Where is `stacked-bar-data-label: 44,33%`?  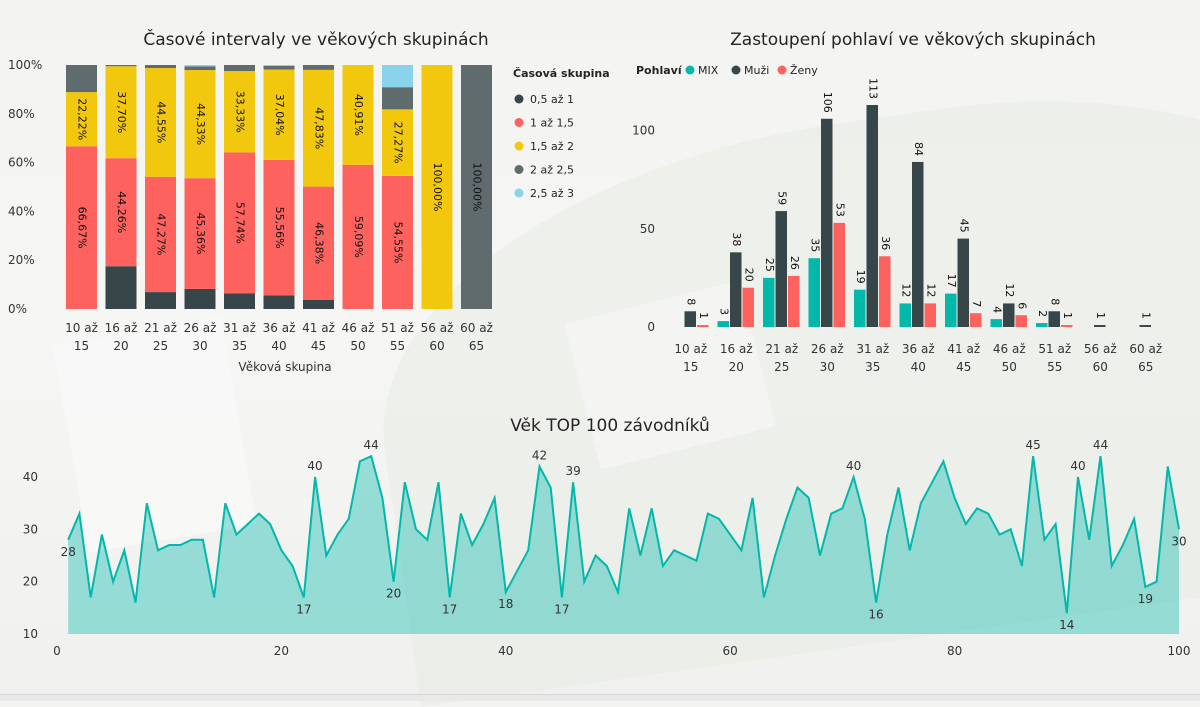 stacked-bar-data-label: 44,33% is located at coordinates (200, 124).